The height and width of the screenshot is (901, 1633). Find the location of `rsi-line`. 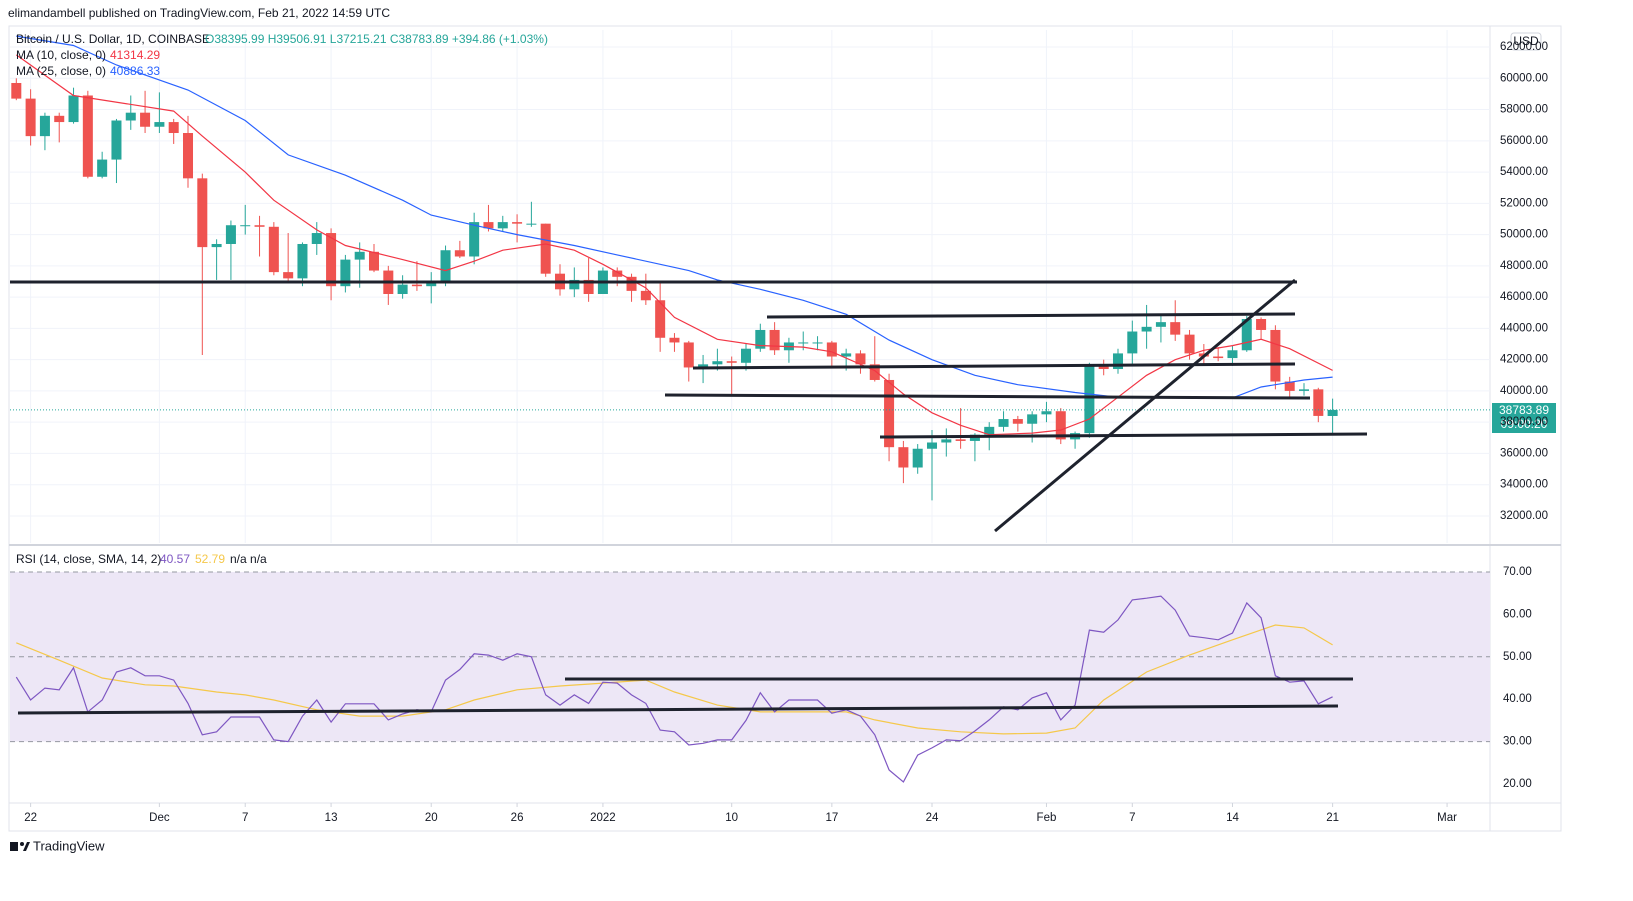

rsi-line is located at coordinates (674, 679).